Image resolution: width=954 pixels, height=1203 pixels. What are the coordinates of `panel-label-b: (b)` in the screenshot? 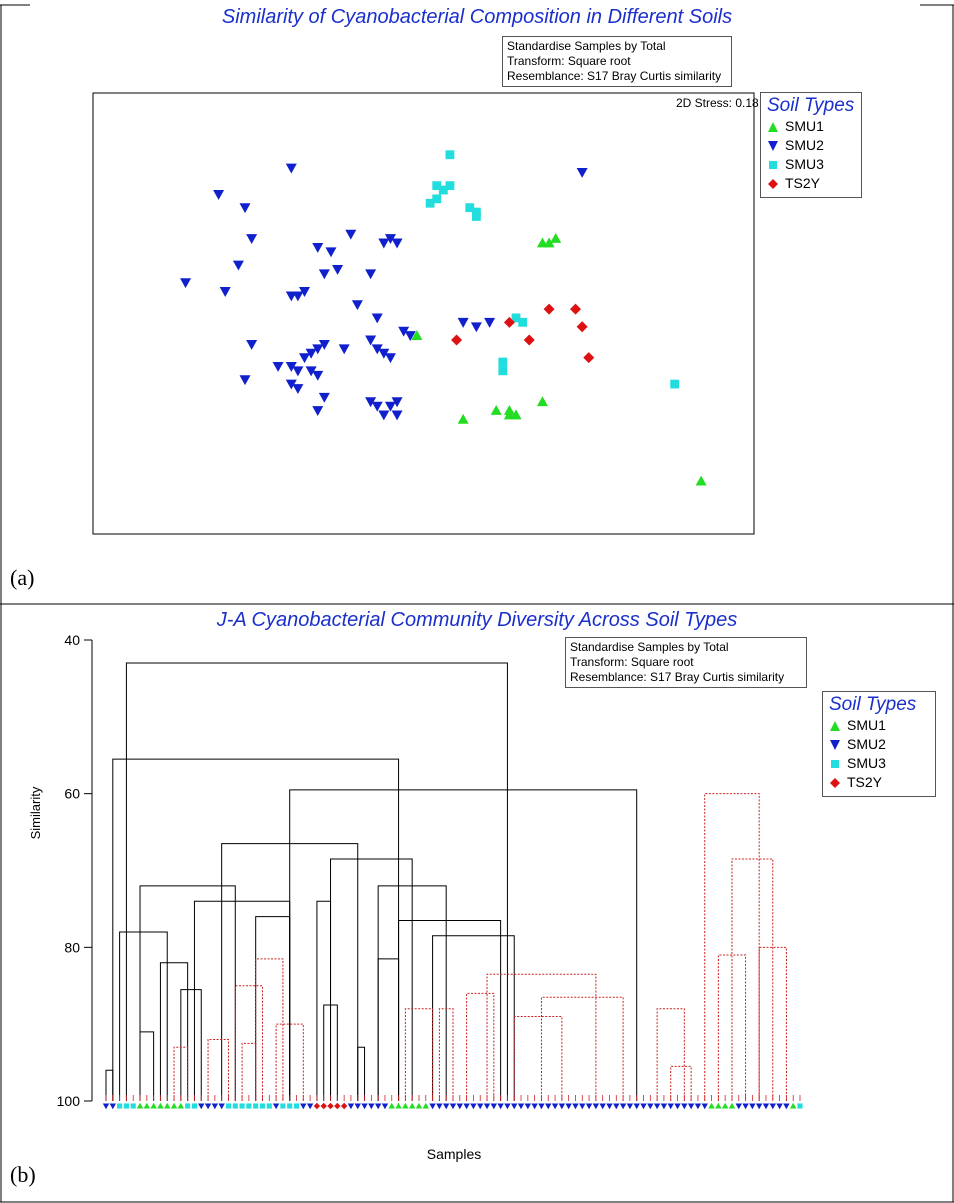 It's located at (23, 1174).